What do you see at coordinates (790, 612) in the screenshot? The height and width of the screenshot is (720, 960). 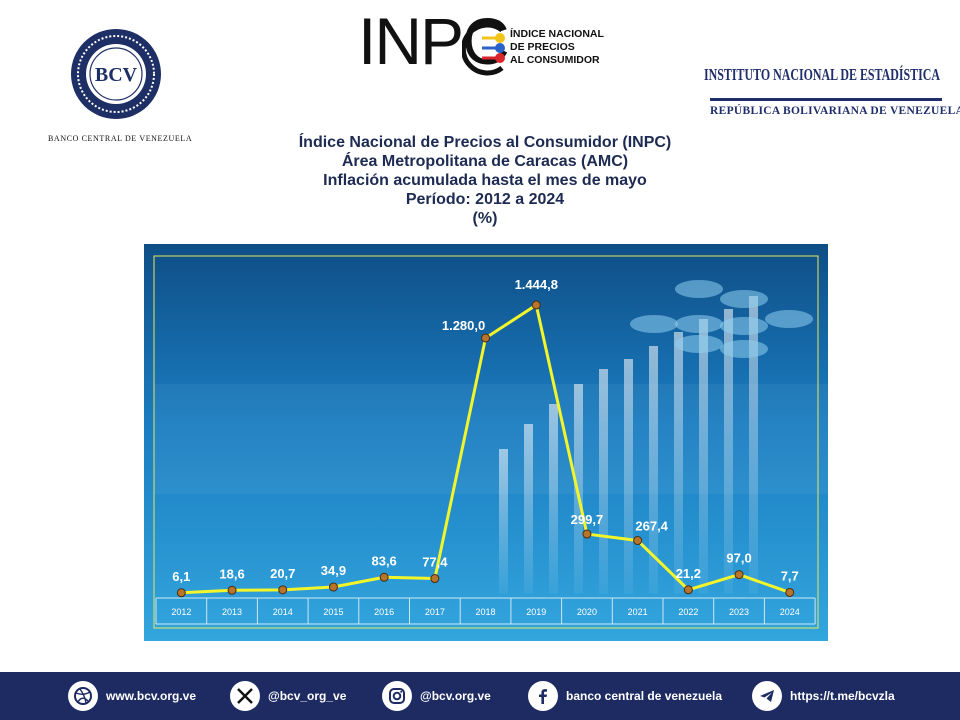 I see `x-tick-label: 2024` at bounding box center [790, 612].